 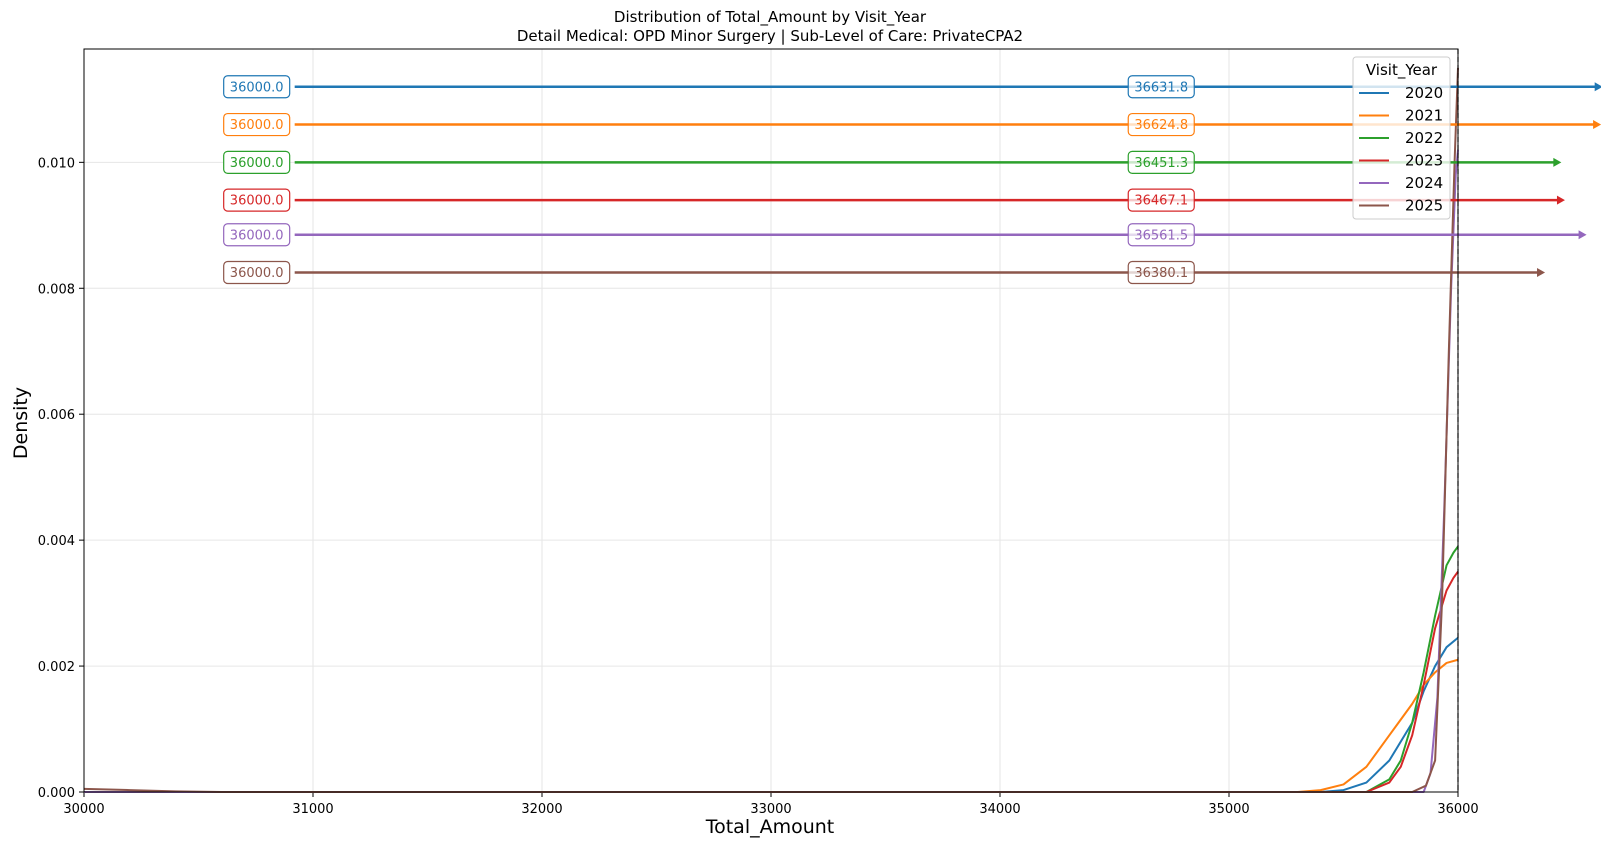 I want to click on left-label-box-2023, so click(x=257, y=200).